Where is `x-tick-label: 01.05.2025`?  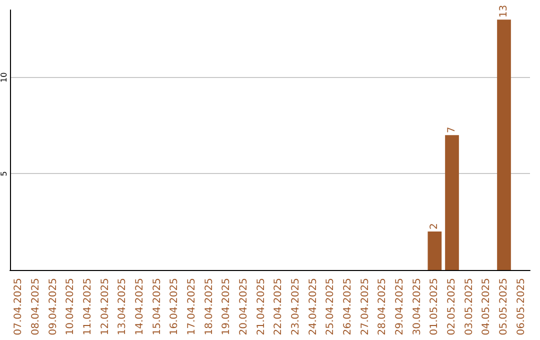 x-tick-label: 01.05.2025 is located at coordinates (434, 307).